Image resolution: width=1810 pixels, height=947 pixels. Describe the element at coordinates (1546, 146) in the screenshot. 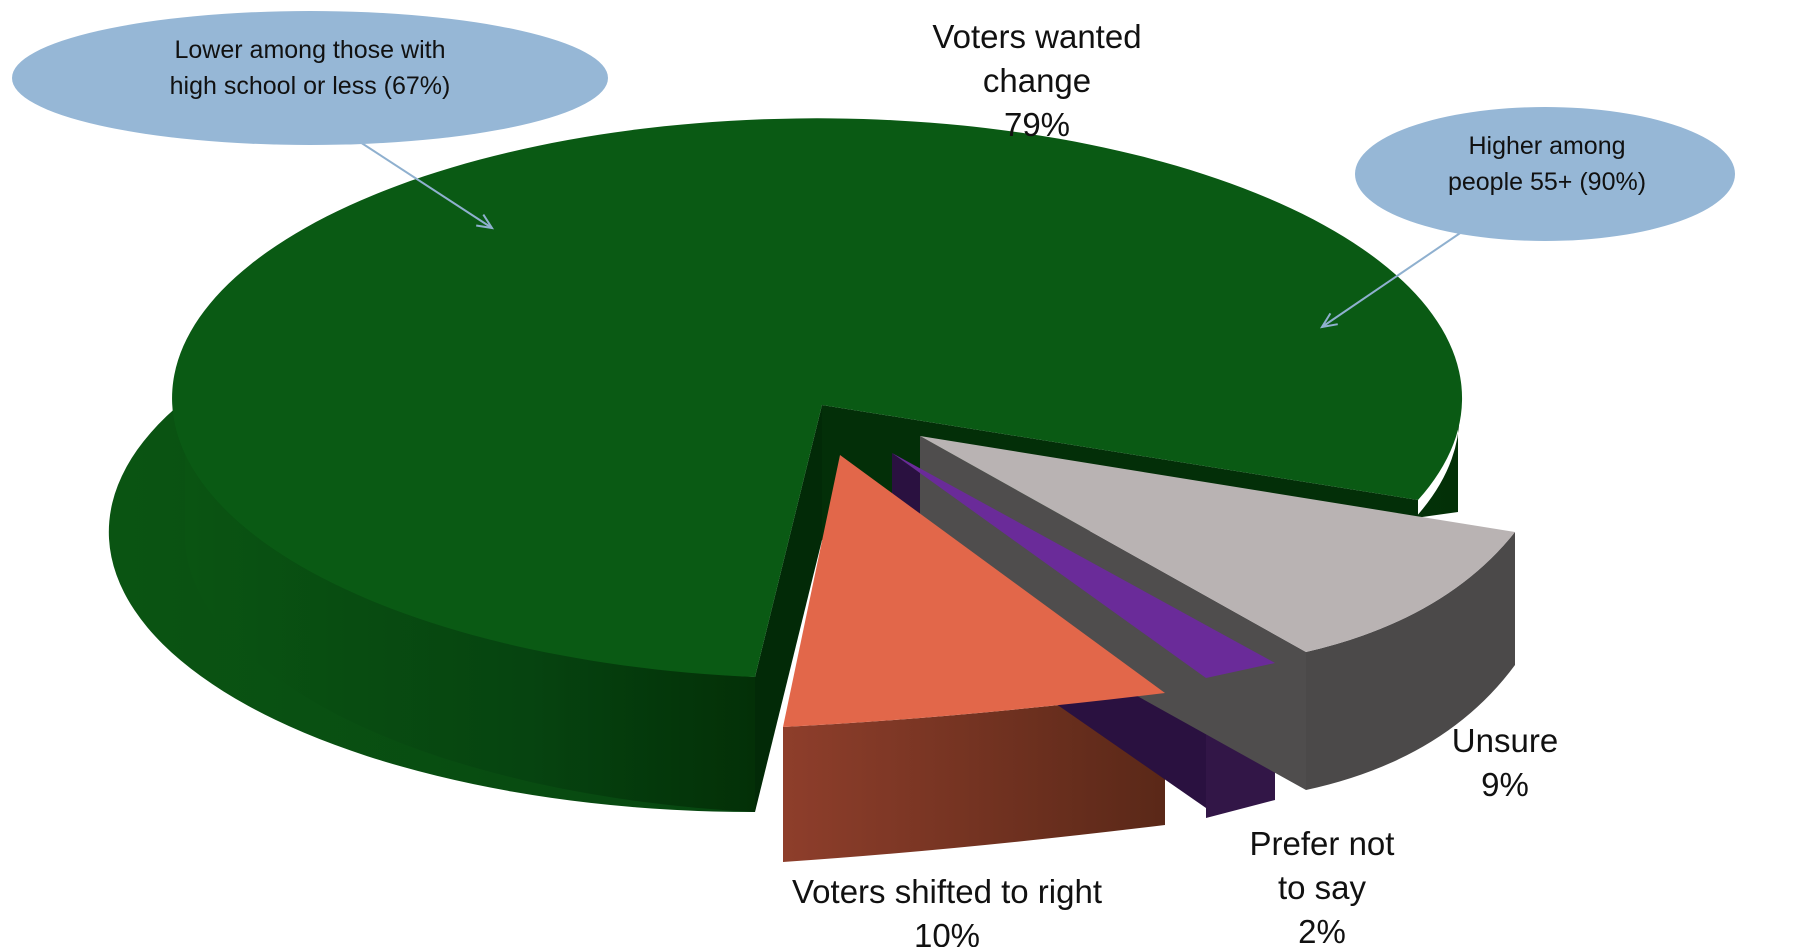

I see `right-callout-text: Higher among` at that location.